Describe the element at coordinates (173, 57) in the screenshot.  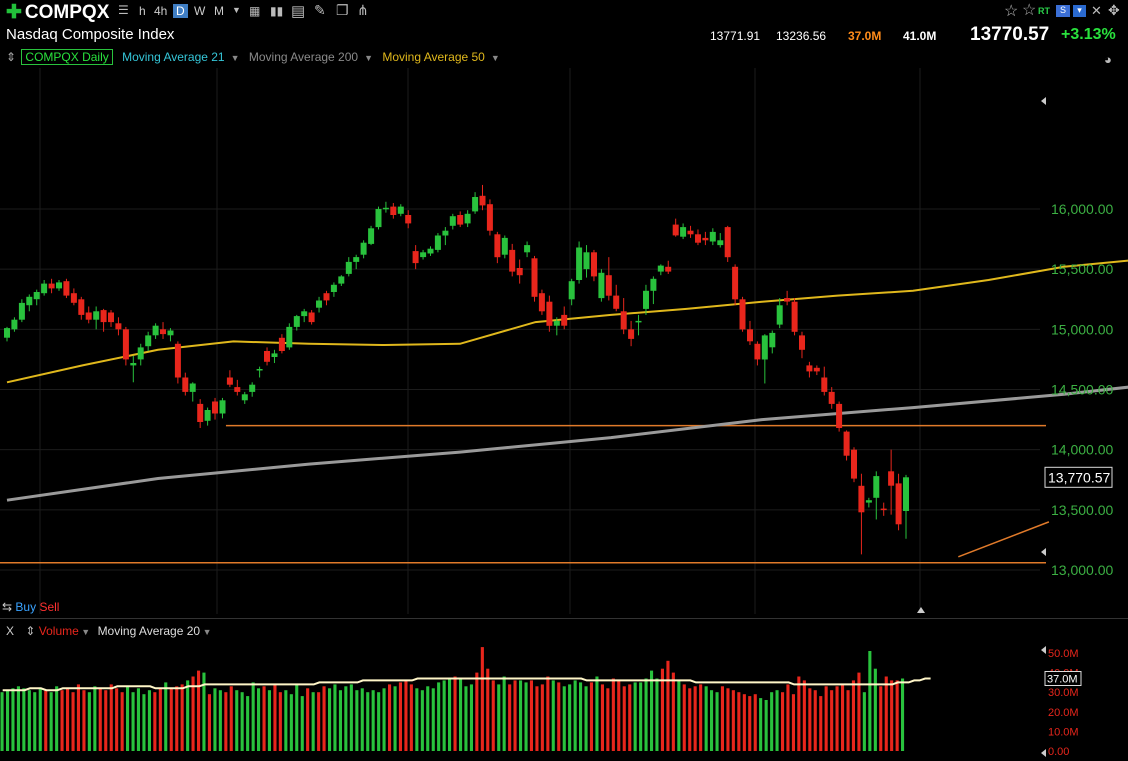
I see `ma21-label: Moving Average 21` at that location.